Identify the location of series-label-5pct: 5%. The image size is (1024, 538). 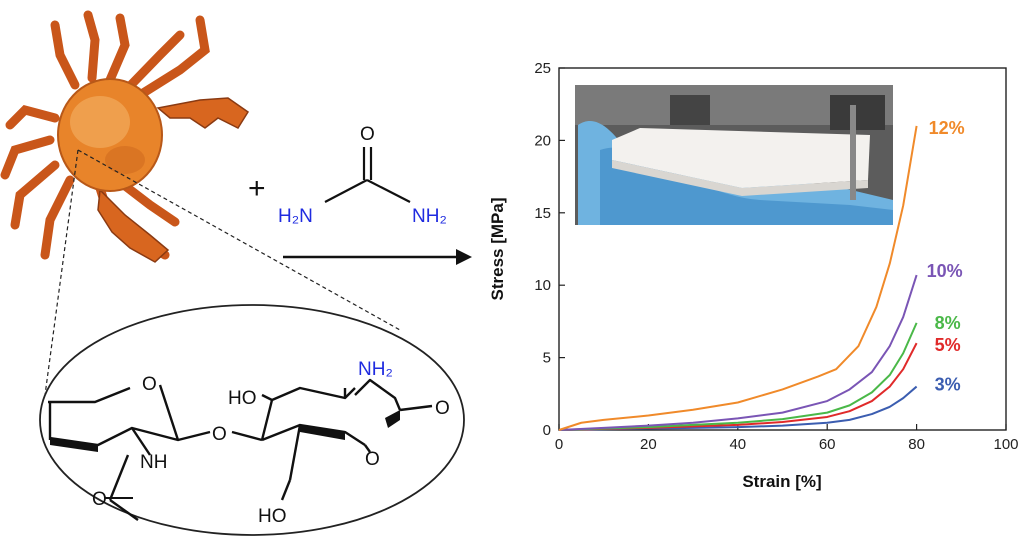
(948, 345).